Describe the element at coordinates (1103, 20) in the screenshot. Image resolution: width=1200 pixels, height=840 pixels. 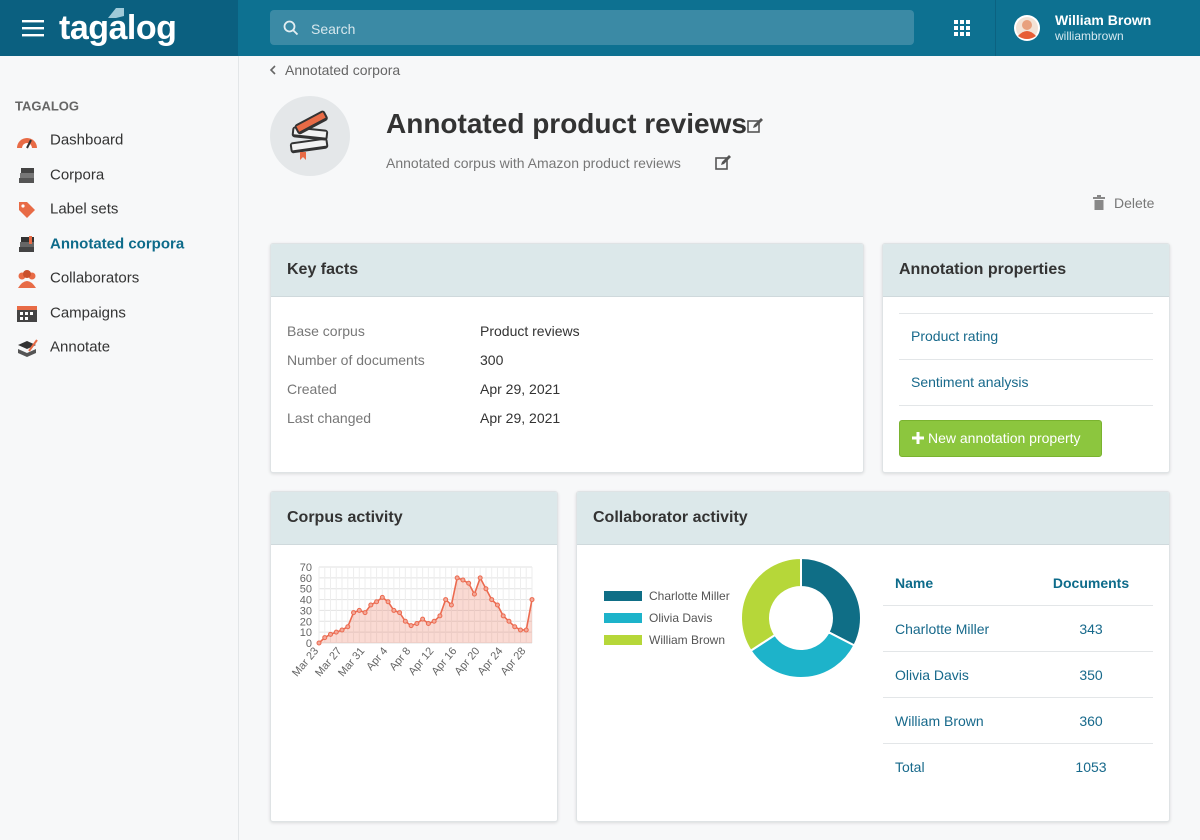
I see `user-name: William Brown` at that location.